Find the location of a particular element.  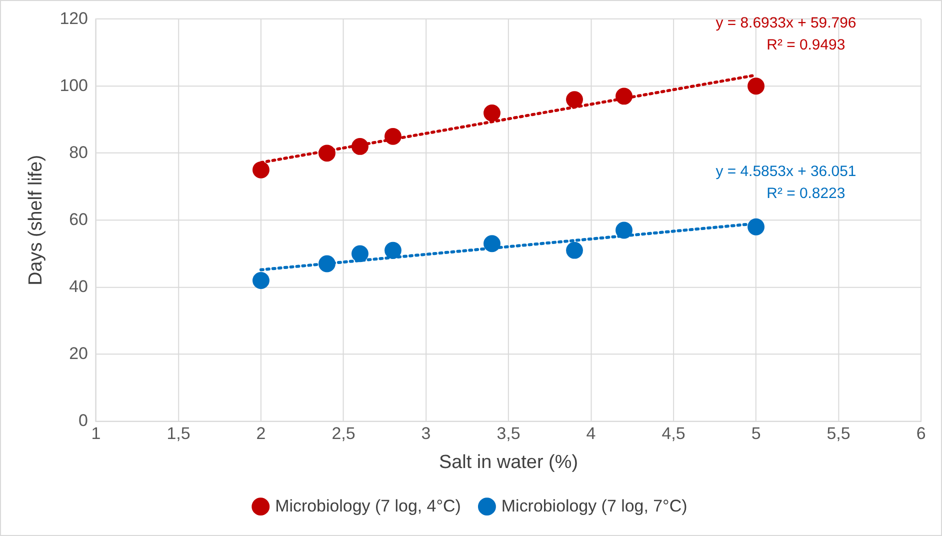

annotation: y = 4.5853x + 36.051 is located at coordinates (786, 171).